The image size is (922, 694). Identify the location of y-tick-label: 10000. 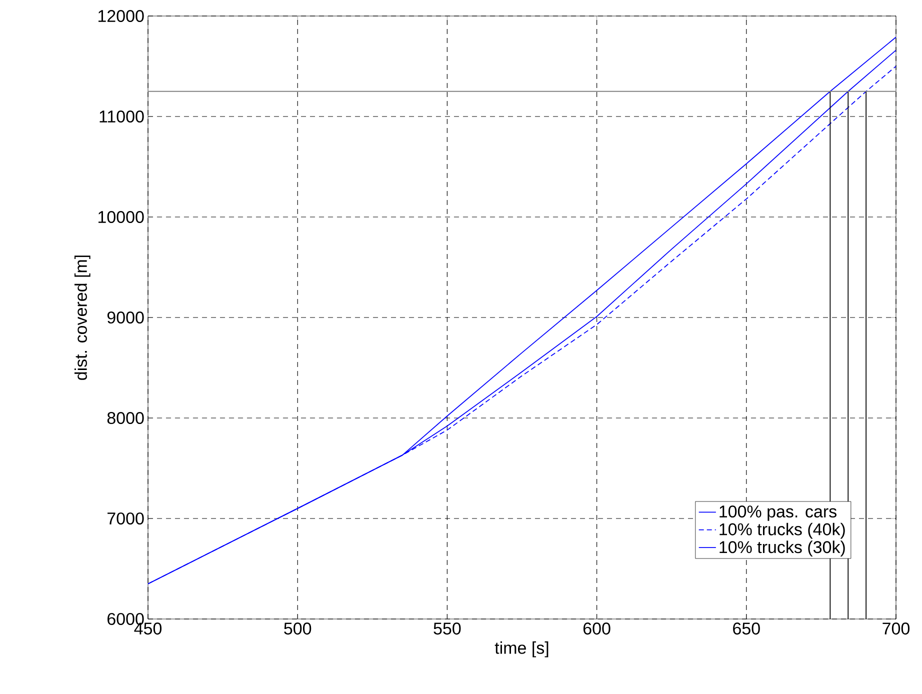
(121, 217).